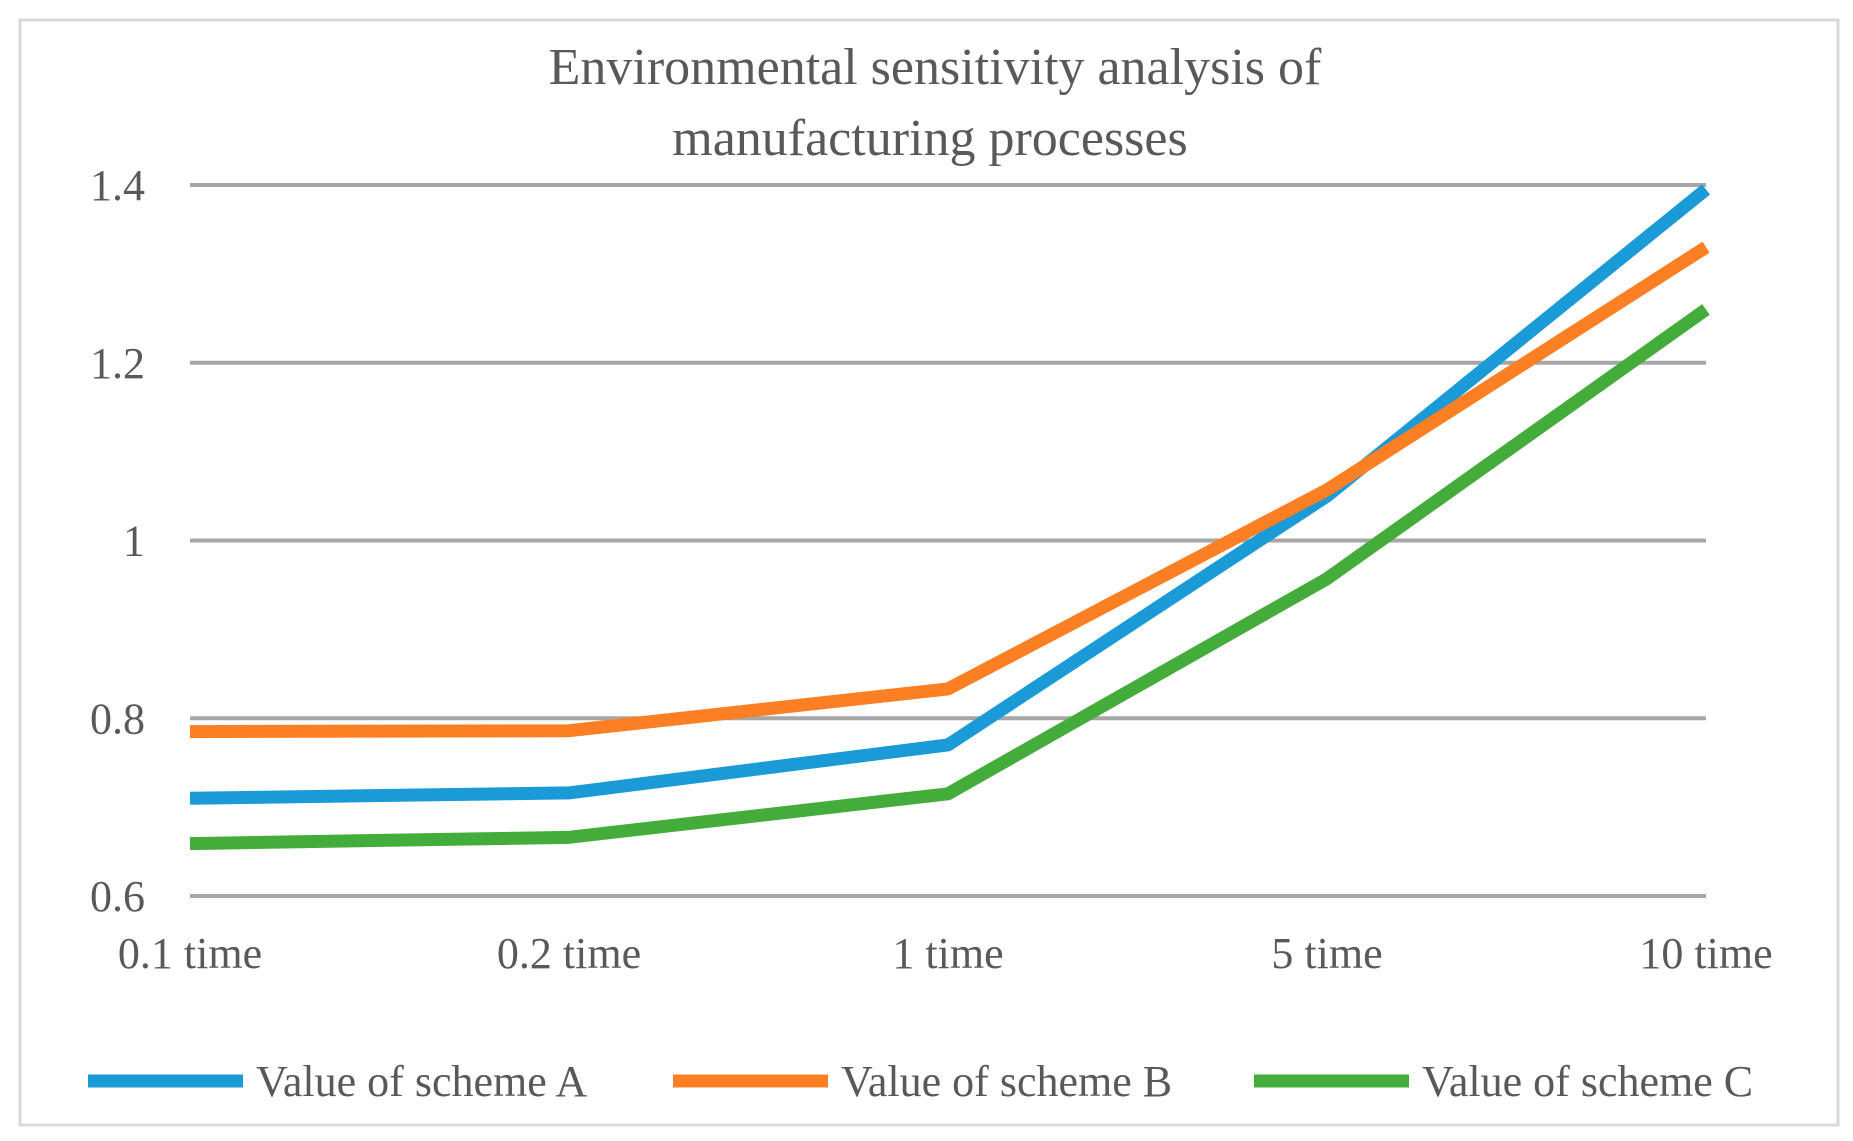 The width and height of the screenshot is (1853, 1141). I want to click on chart-title-line-2: manufacturing processes, so click(929, 138).